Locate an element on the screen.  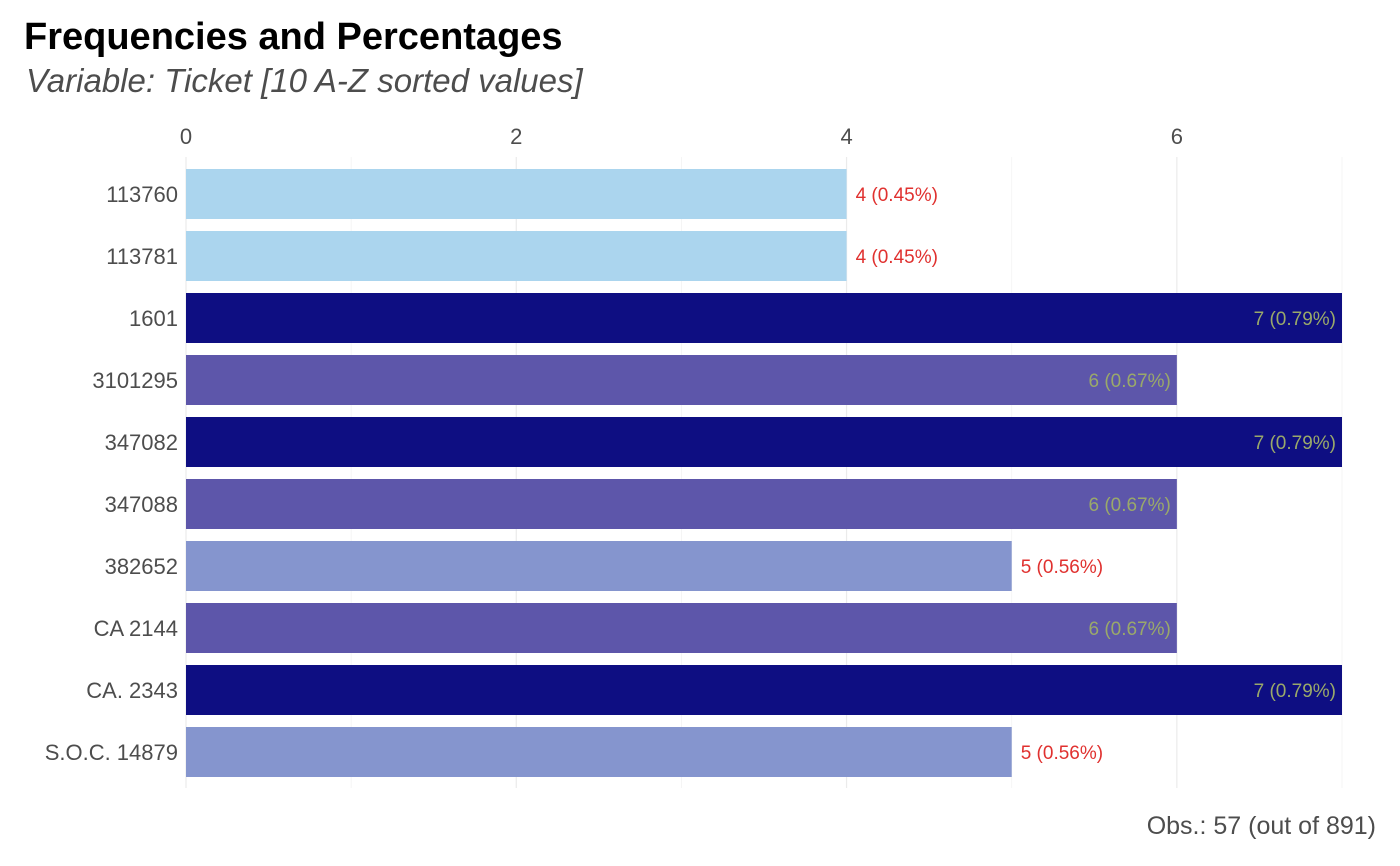
category-label: 382652 is located at coordinates (141, 566).